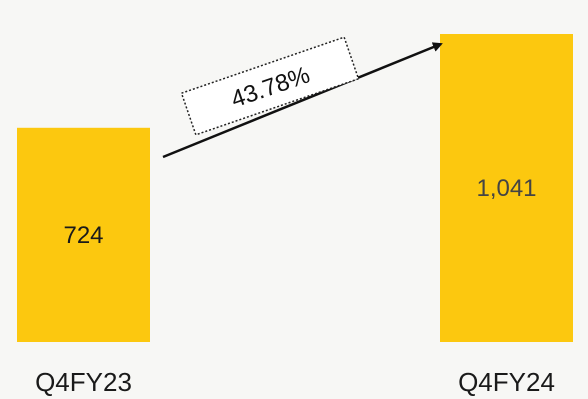 The width and height of the screenshot is (588, 399). What do you see at coordinates (506, 382) in the screenshot?
I see `category-label-q4fy24: Q4FY24` at bounding box center [506, 382].